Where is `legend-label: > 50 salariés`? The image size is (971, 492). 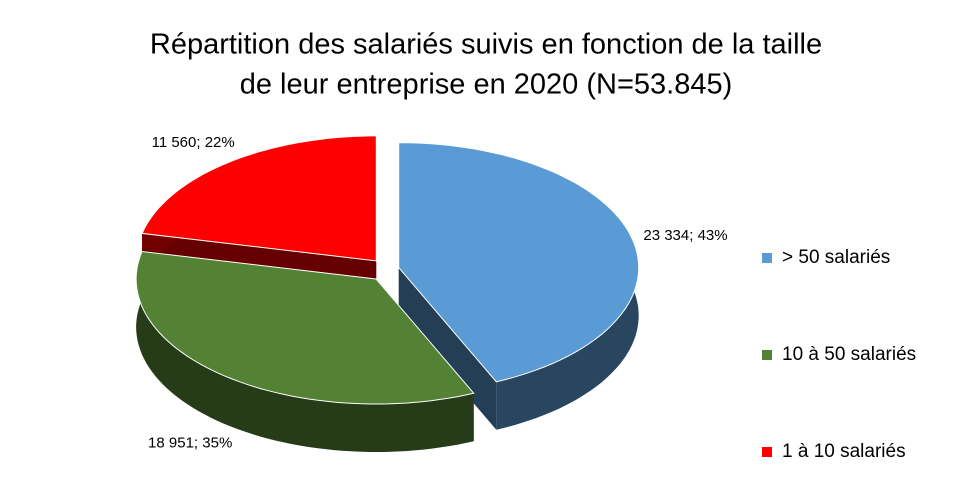
legend-label: > 50 salariés is located at coordinates (836, 257).